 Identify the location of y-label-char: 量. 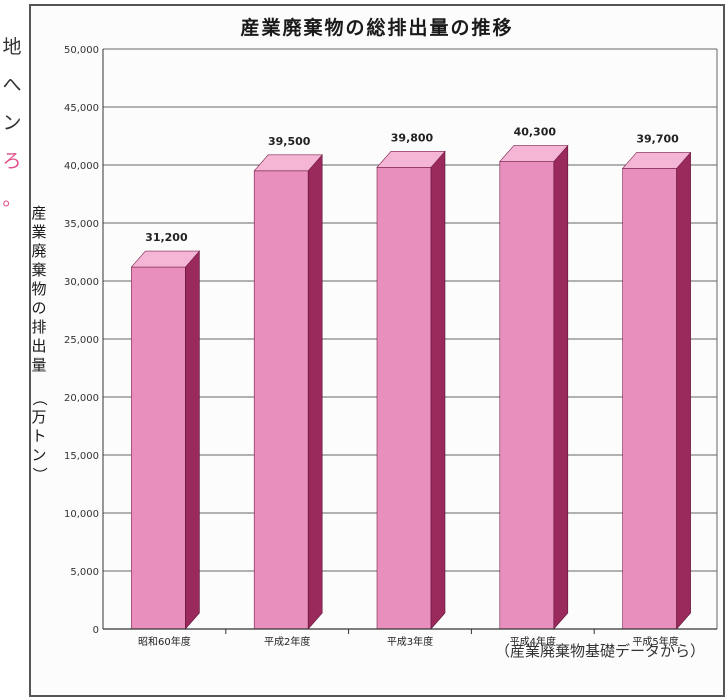
(39, 365).